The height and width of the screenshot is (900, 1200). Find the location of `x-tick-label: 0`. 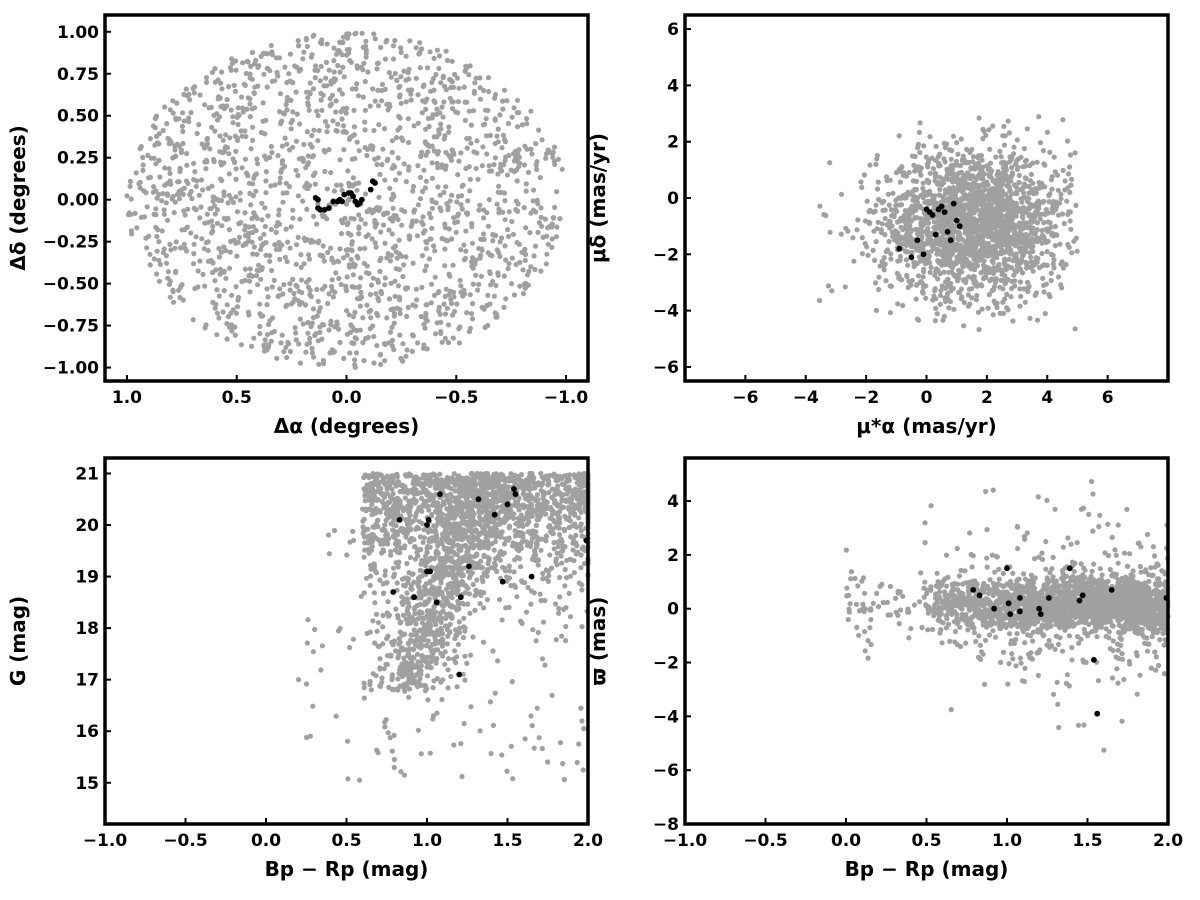

x-tick-label: 0 is located at coordinates (927, 398).